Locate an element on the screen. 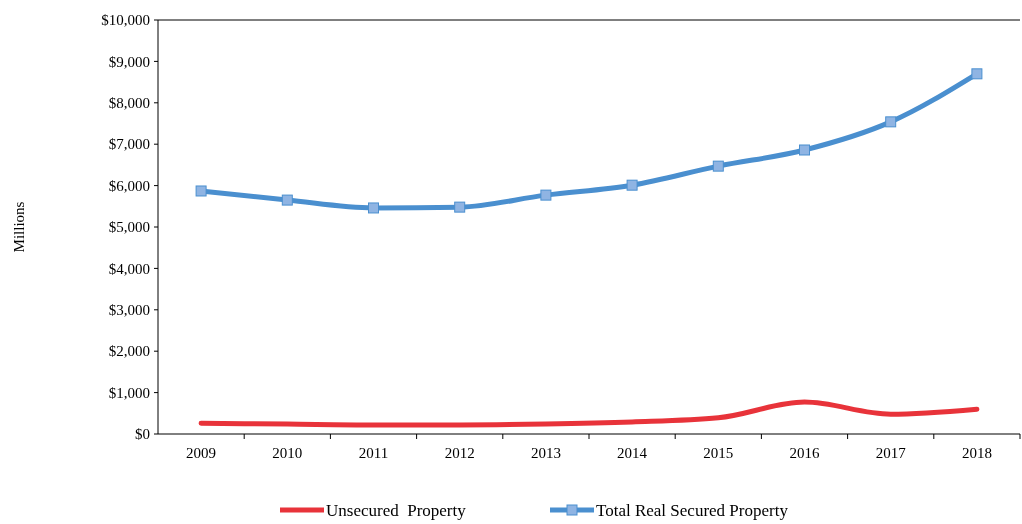  y-tick-label: $6,000 is located at coordinates (129, 185).